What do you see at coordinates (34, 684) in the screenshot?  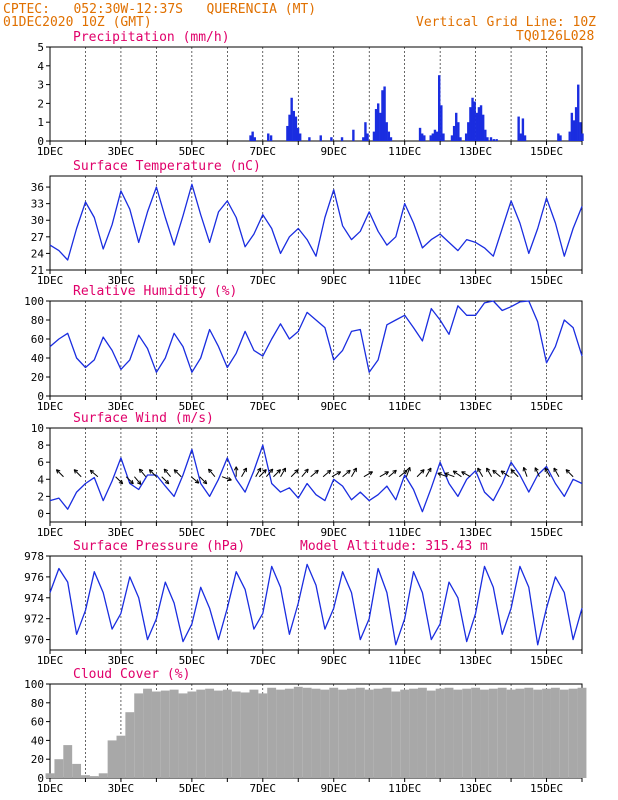 I see `y-tick-label: 100` at bounding box center [34, 684].